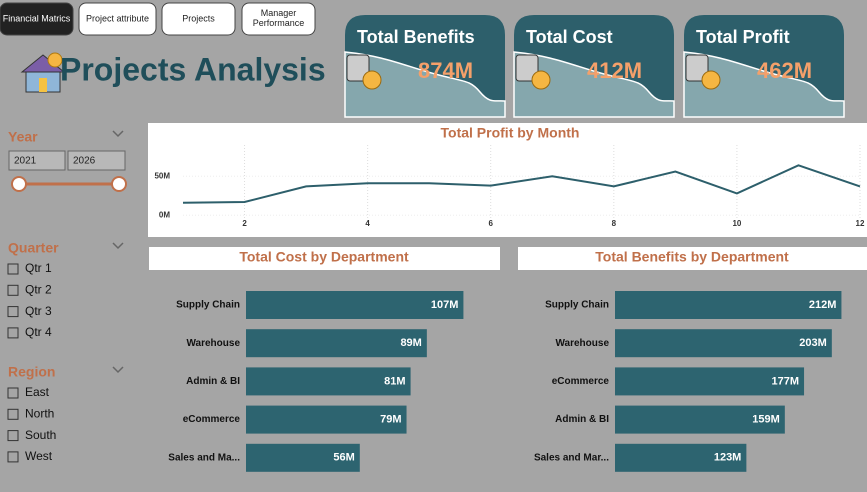  Describe the element at coordinates (784, 70) in the screenshot. I see `kpi-value: 462M` at that location.